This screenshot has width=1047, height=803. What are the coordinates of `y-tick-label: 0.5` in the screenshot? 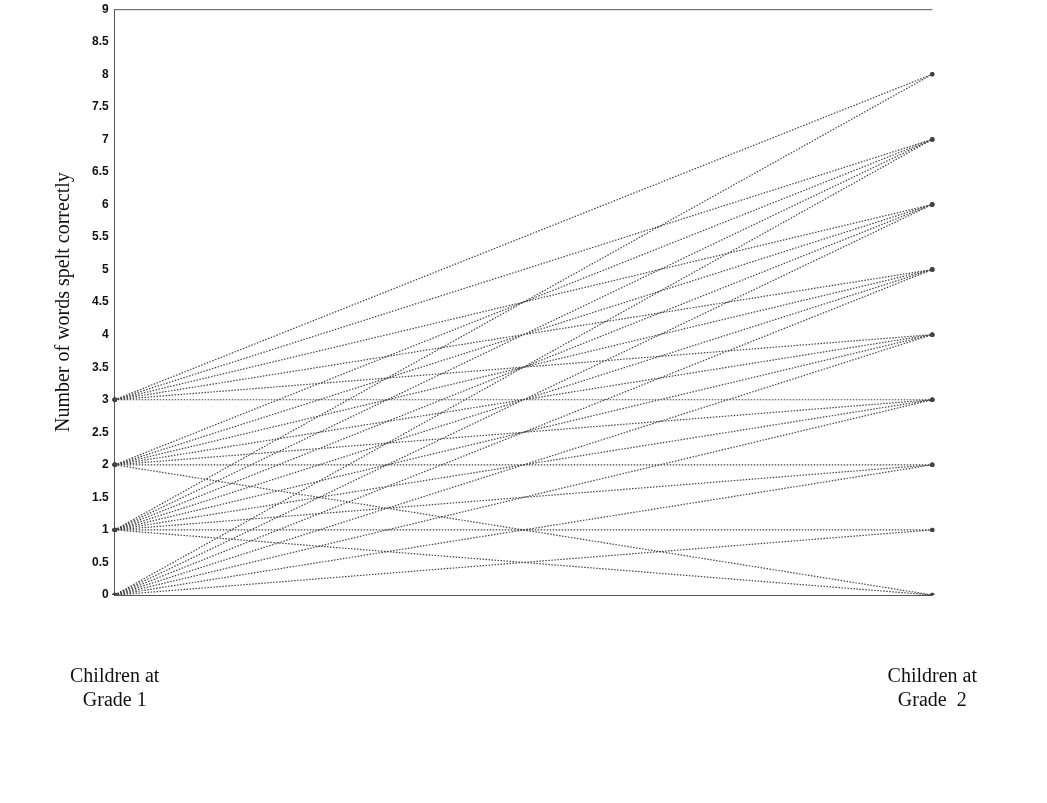 It's located at (101, 561).